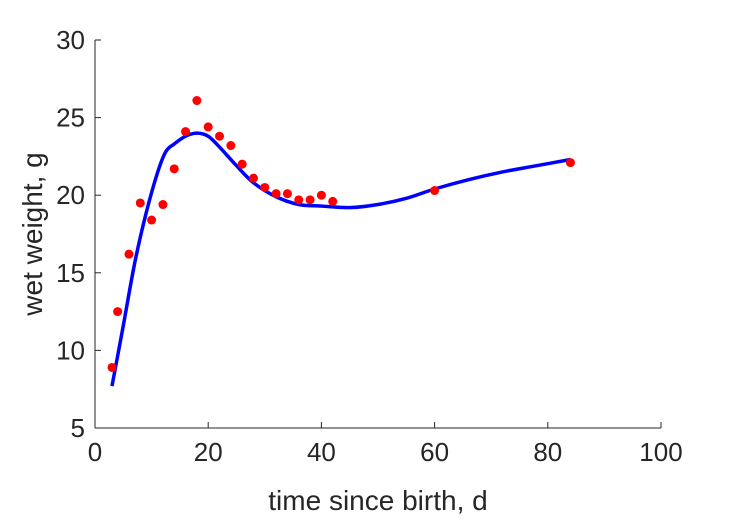 The height and width of the screenshot is (521, 729). What do you see at coordinates (70, 40) in the screenshot?
I see `y-tick-label: 30` at bounding box center [70, 40].